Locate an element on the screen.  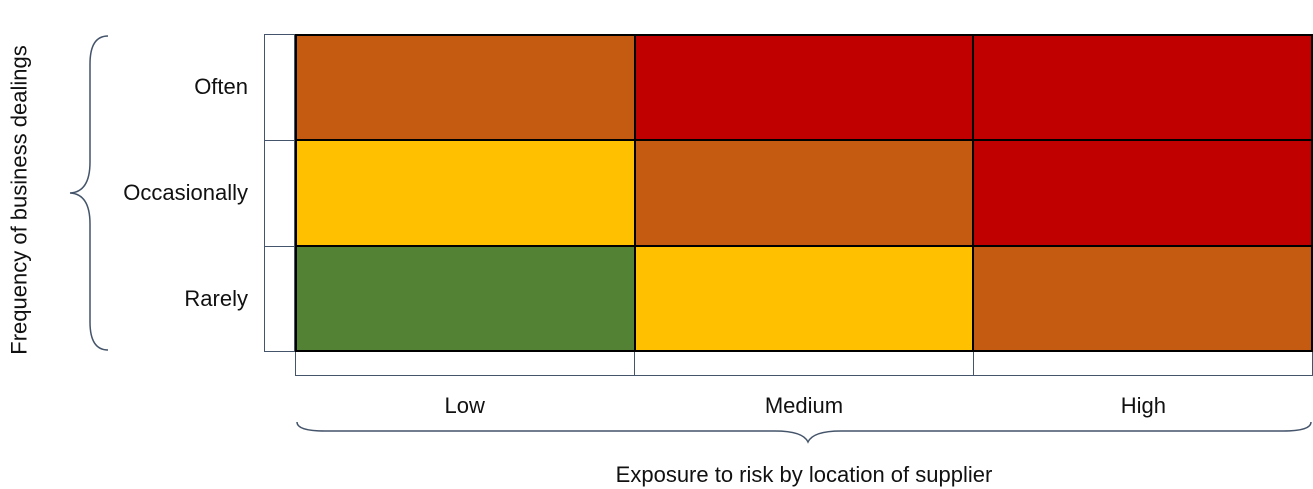
matrix-cell-green is located at coordinates (466, 299).